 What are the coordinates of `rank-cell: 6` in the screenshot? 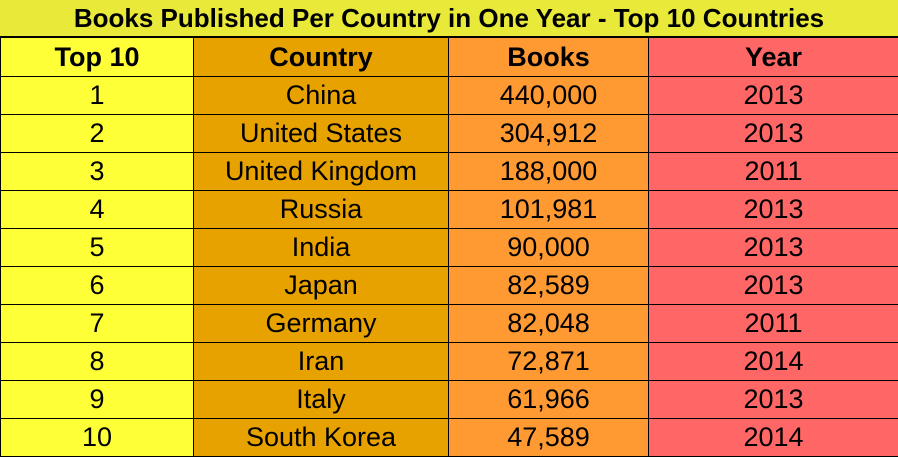 It's located at (97, 286).